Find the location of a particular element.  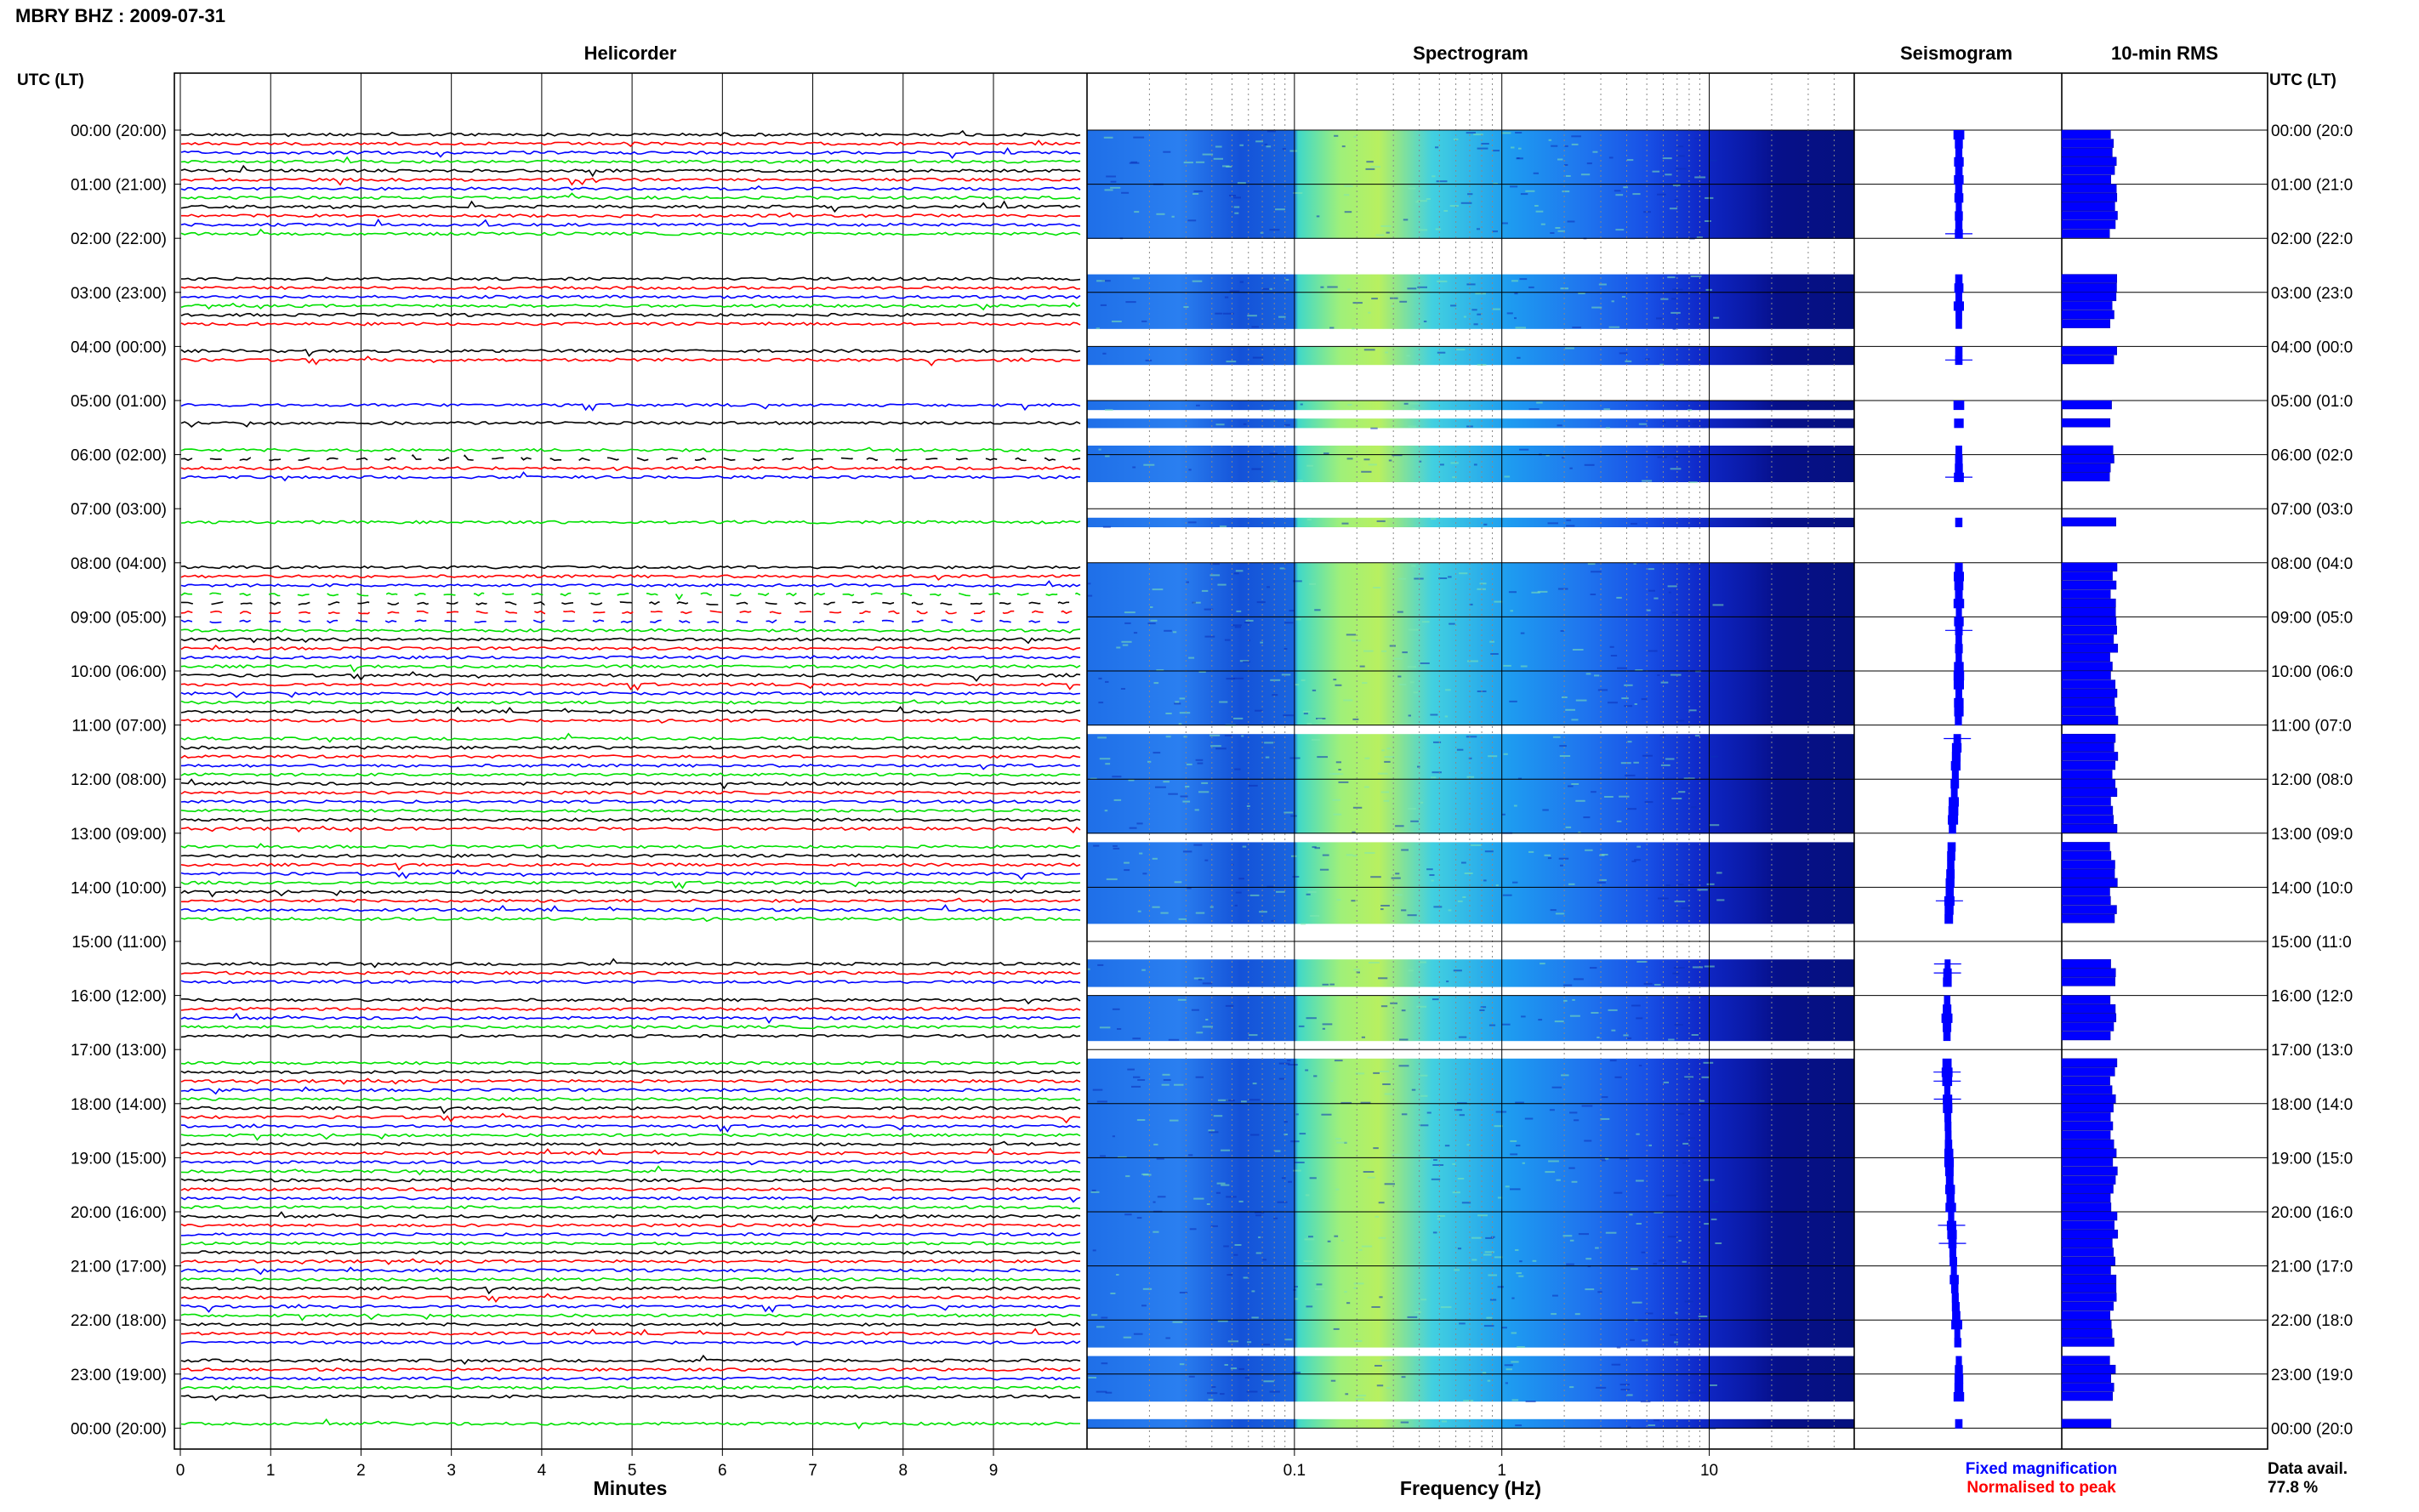

time-label-left: 05:00 (01:00) is located at coordinates (119, 402).